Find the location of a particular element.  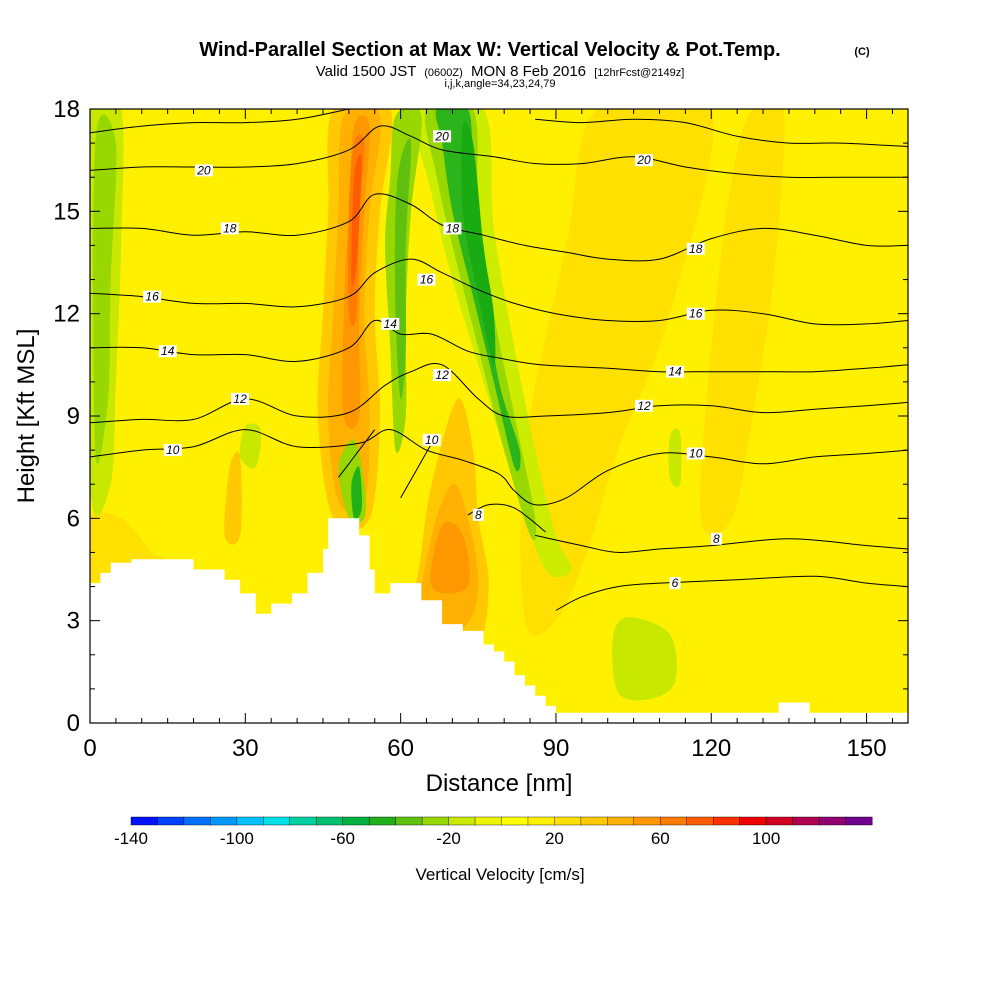

contour-label: 20 is located at coordinates (441, 136).